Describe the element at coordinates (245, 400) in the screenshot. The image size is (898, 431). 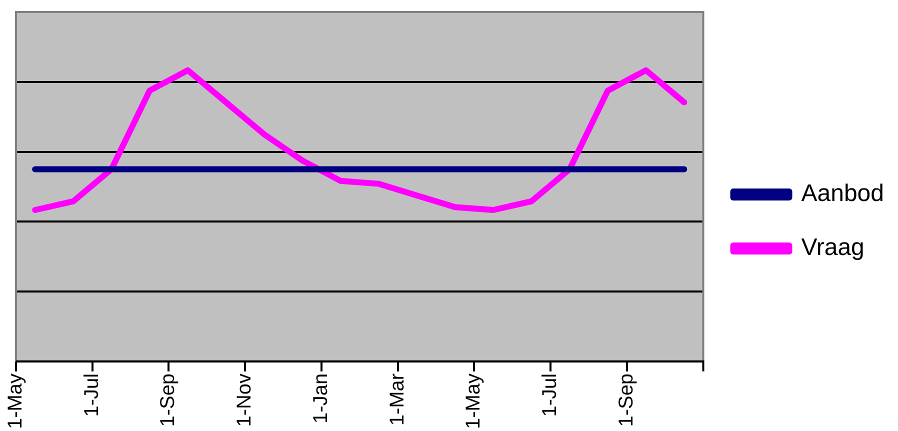
I see `x-tick-label: 1-Nov` at that location.